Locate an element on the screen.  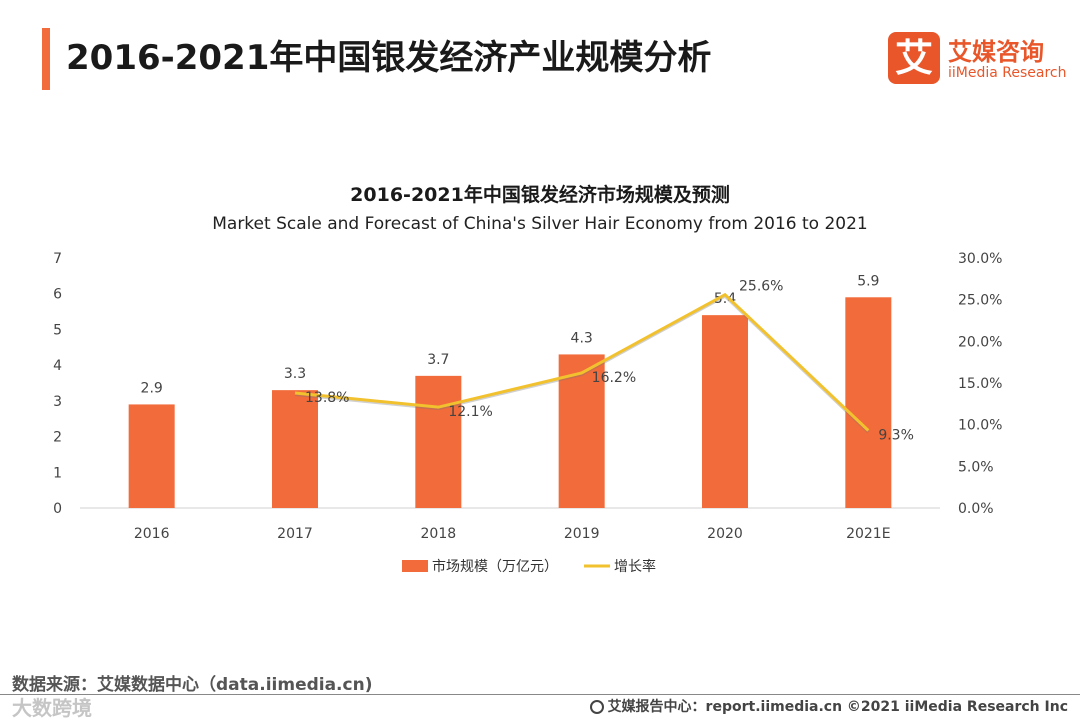
bar-2016 is located at coordinates (151, 456).